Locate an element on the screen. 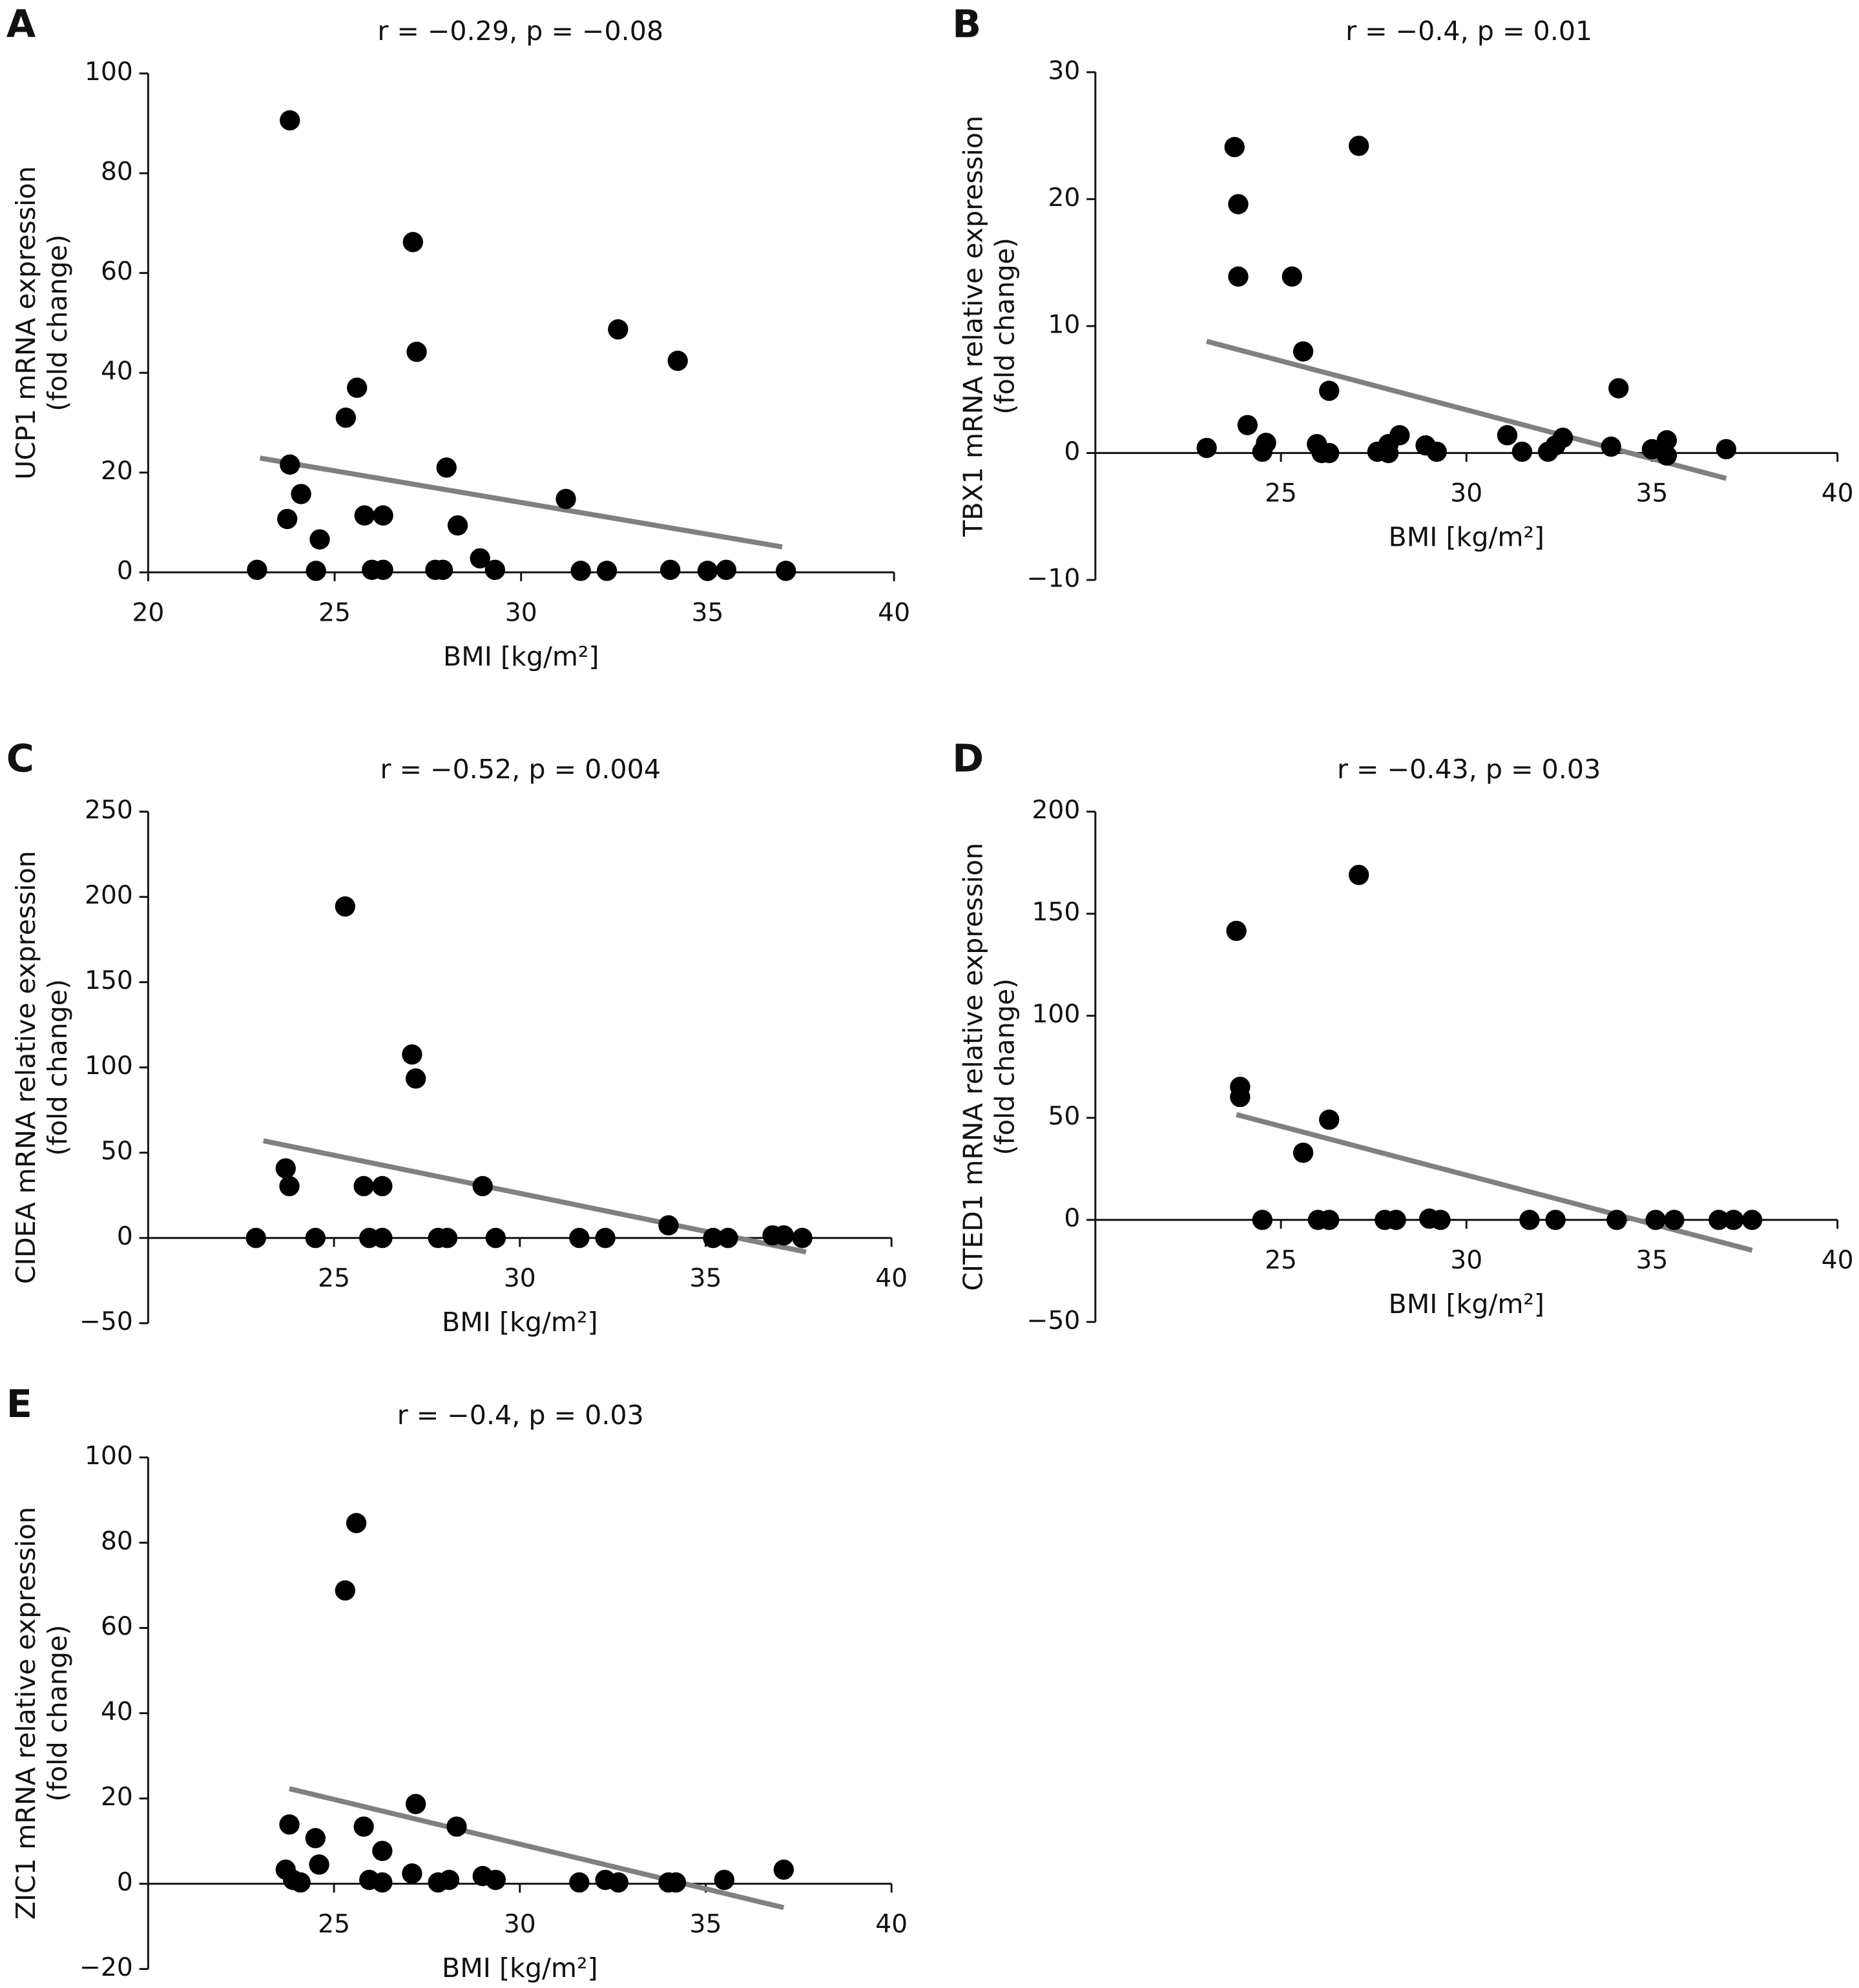 This screenshot has width=1859, height=1988. panel-title: r = −0.43, p = 0.03 is located at coordinates (1469, 769).